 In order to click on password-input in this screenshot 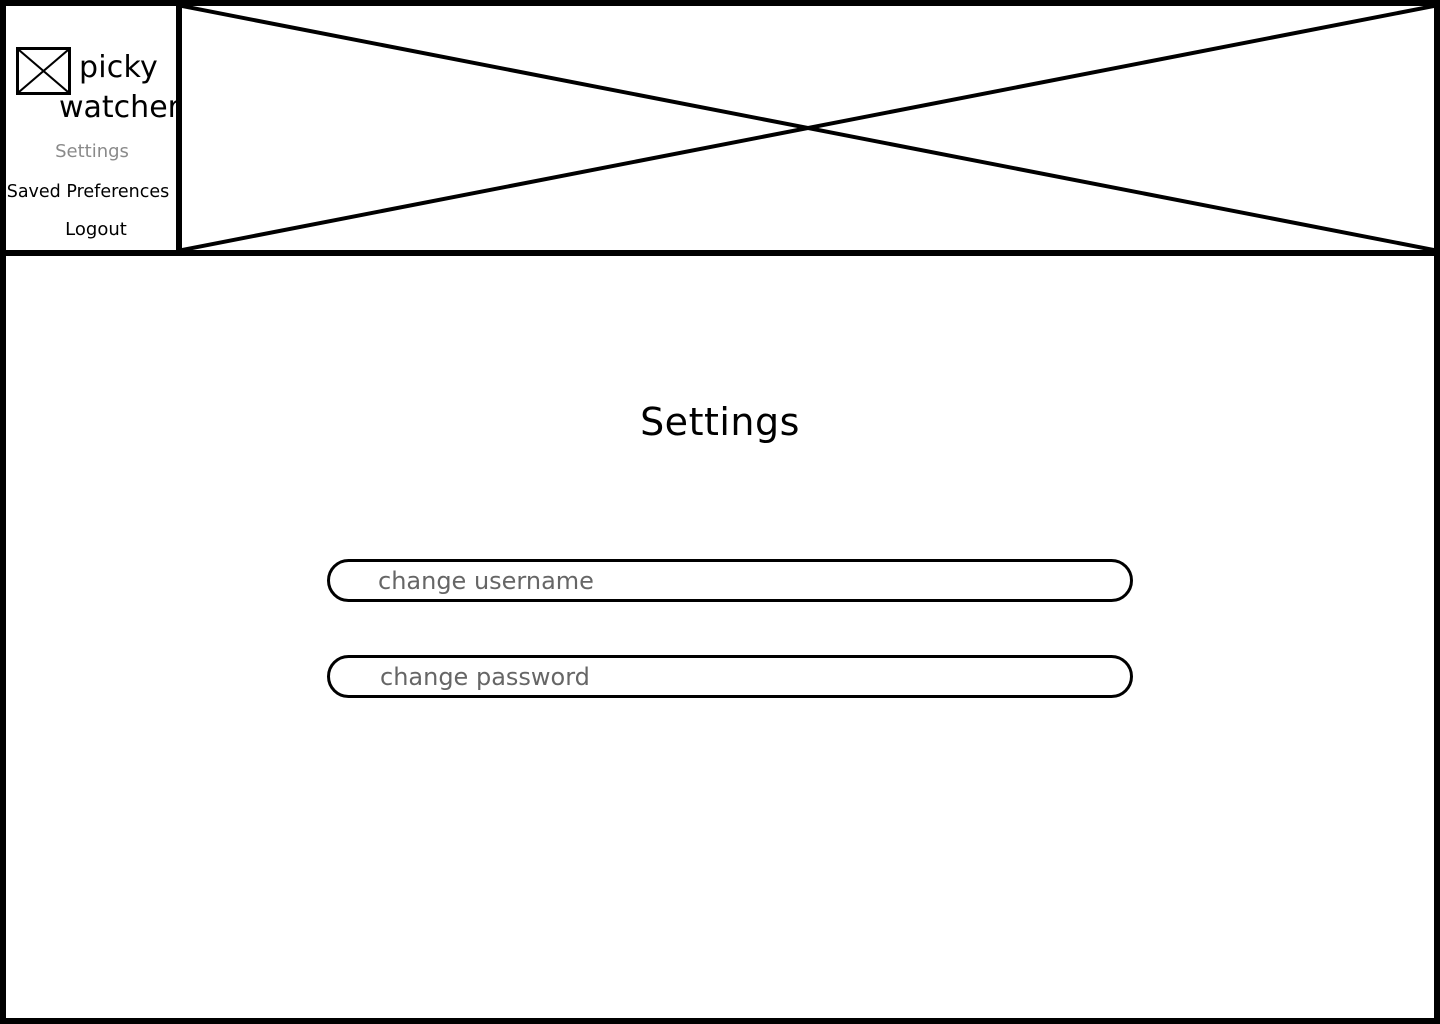, I will do `click(740, 676)`.